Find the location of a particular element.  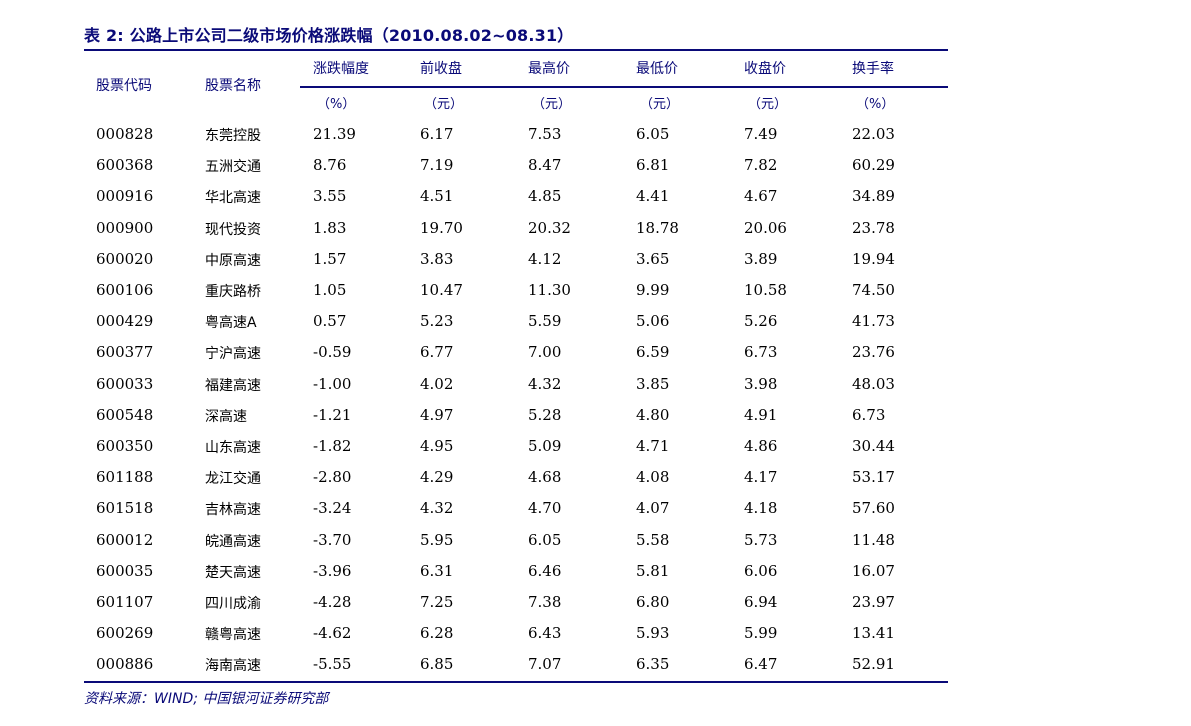

cell-prev-close: 4.51 is located at coordinates (437, 196).